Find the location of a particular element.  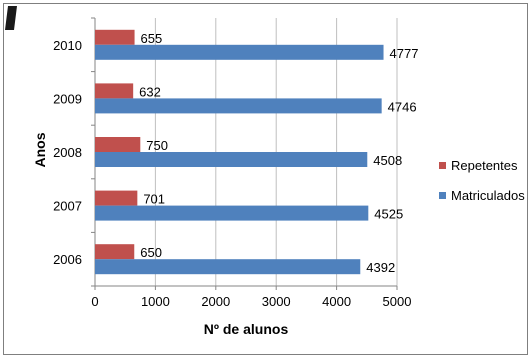

bar-matriculados-2008 is located at coordinates (231, 159).